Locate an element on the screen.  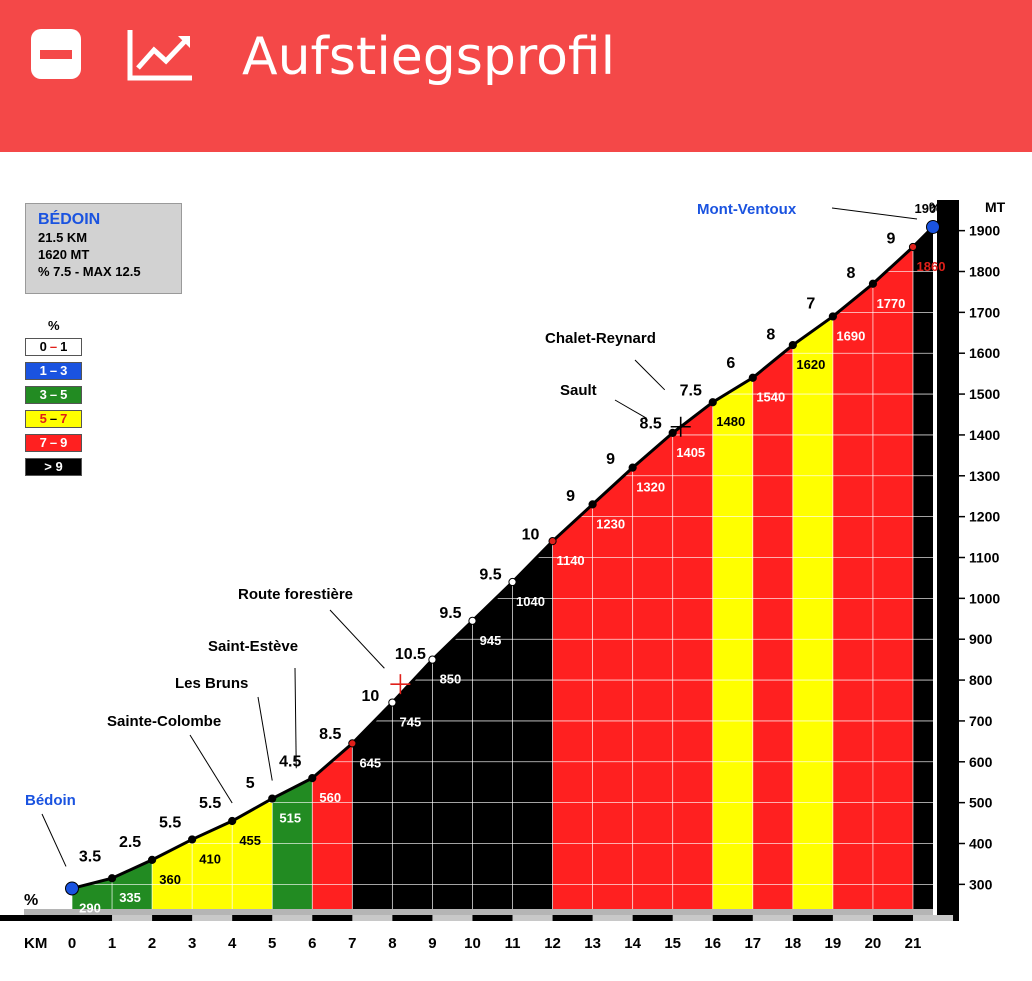
x-tick-label: 9 is located at coordinates (432, 943).